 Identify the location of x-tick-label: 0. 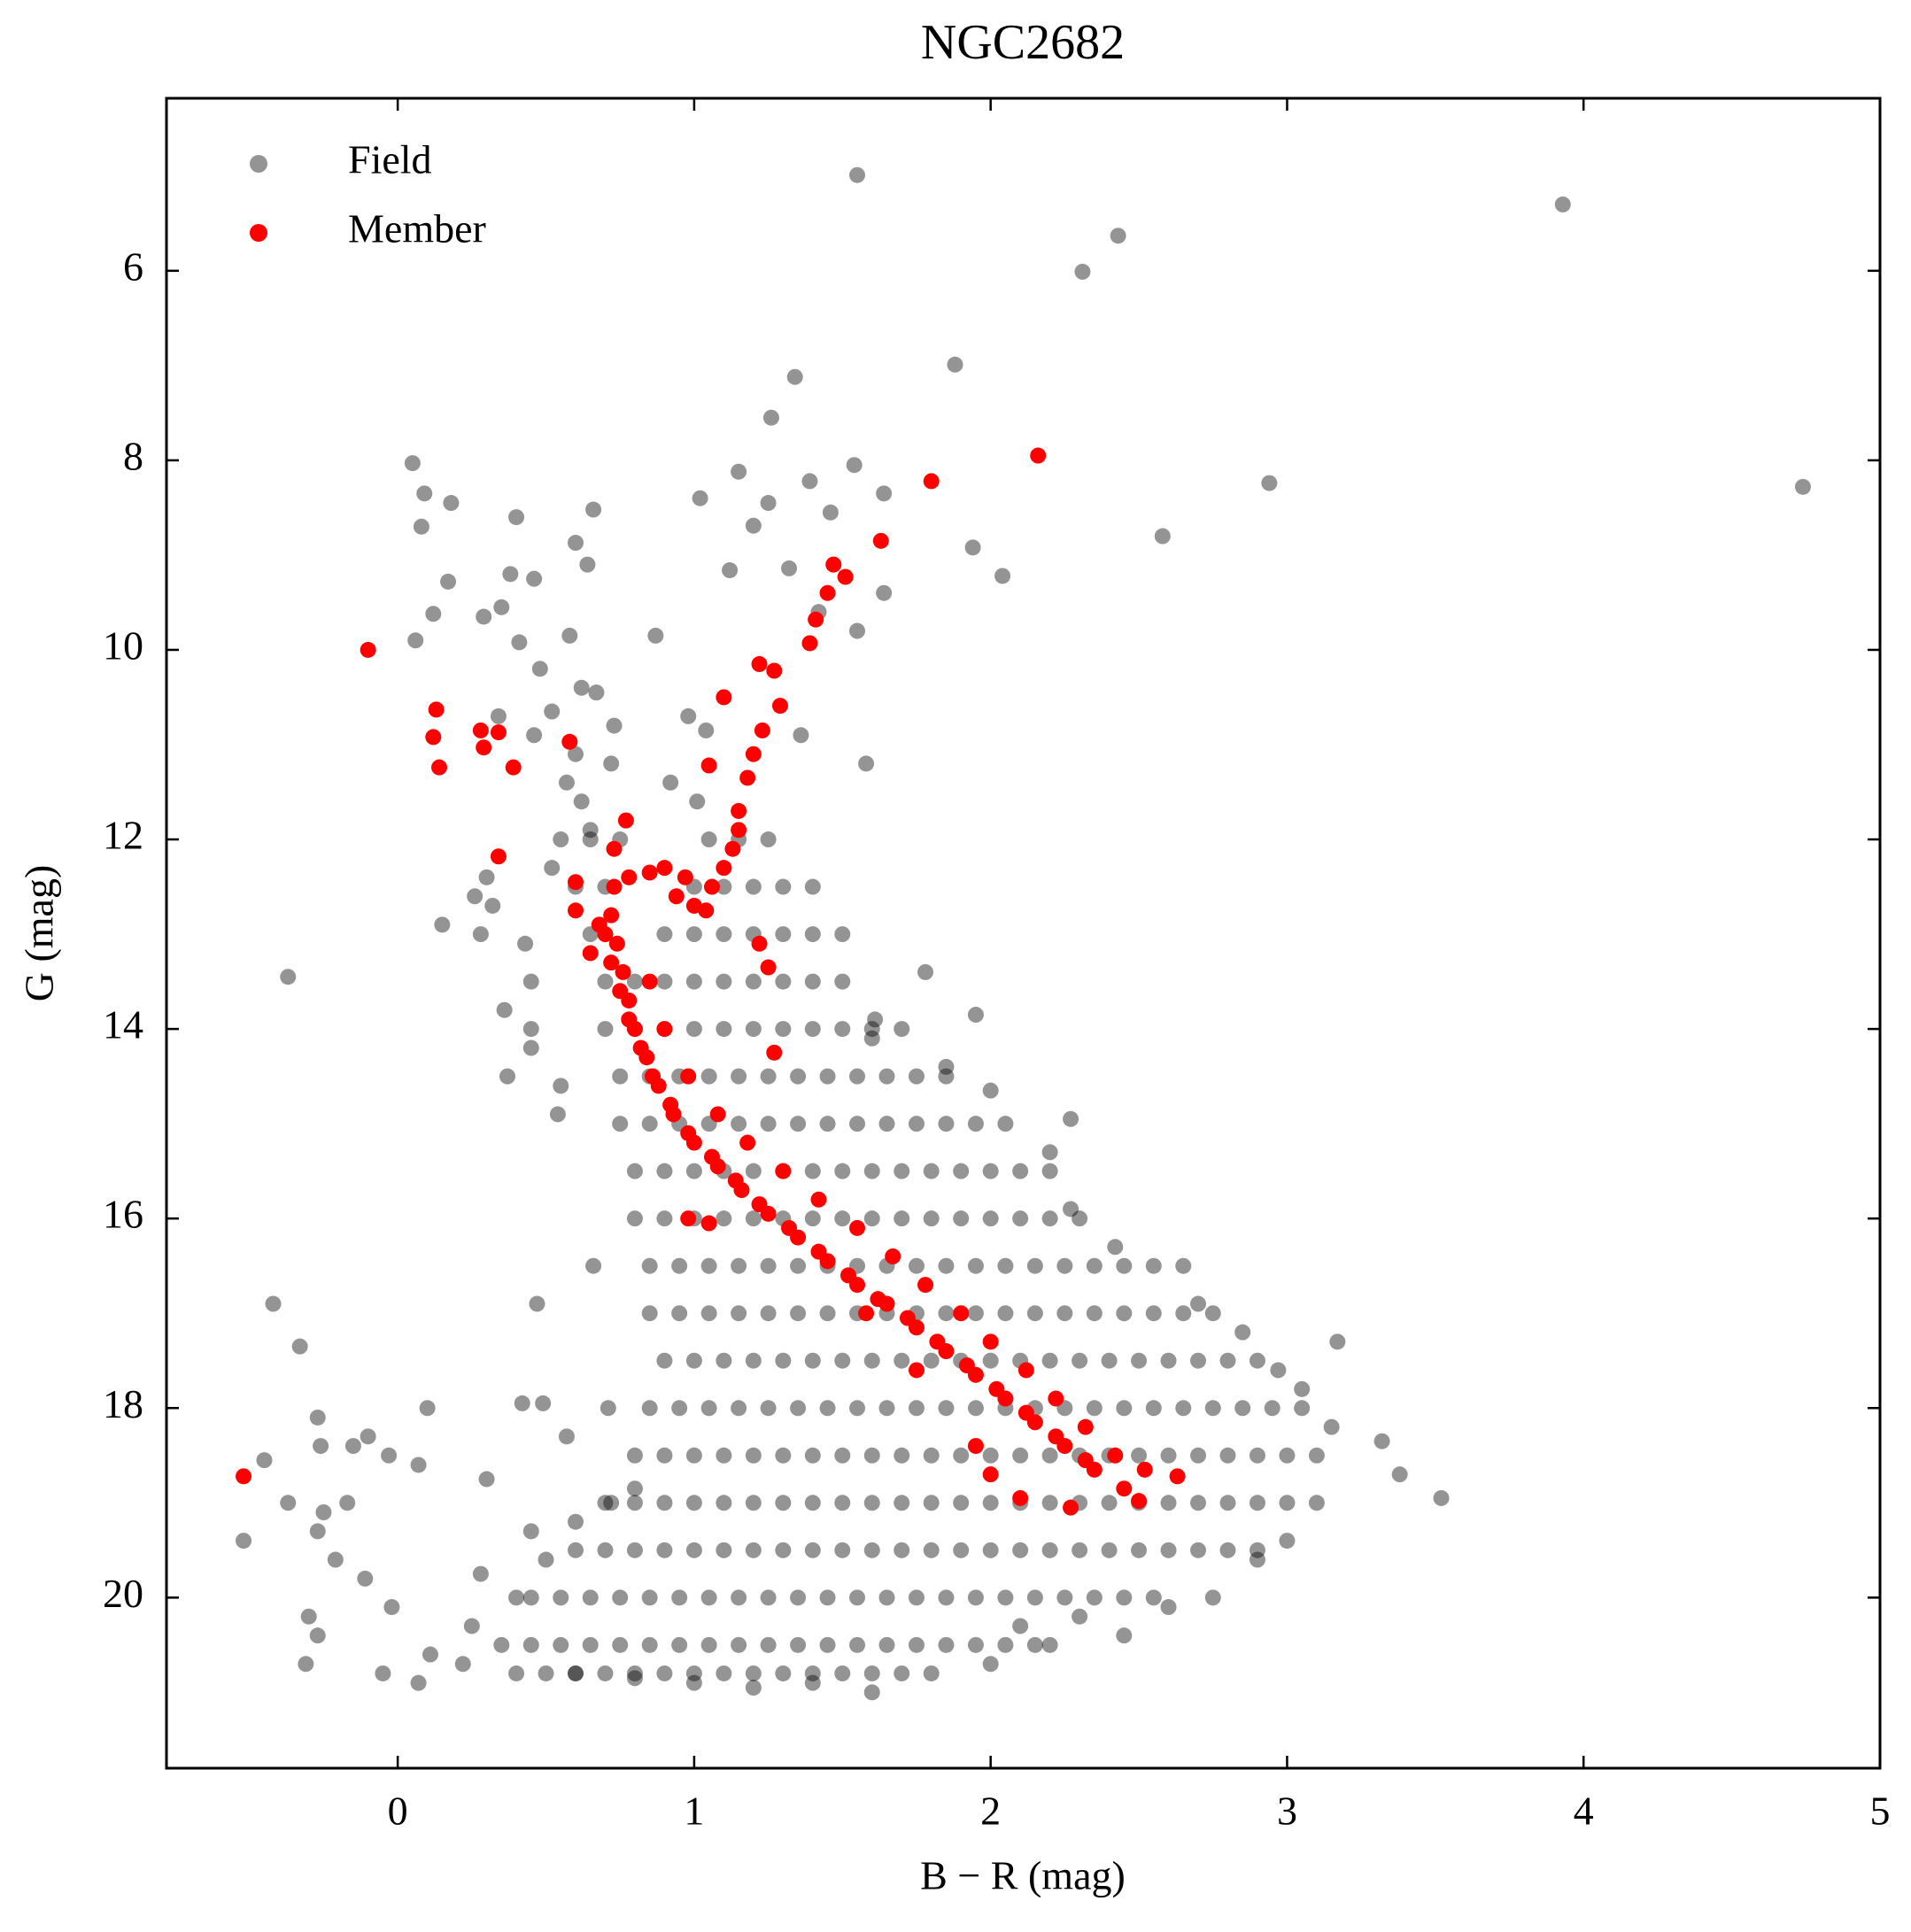
(398, 1811).